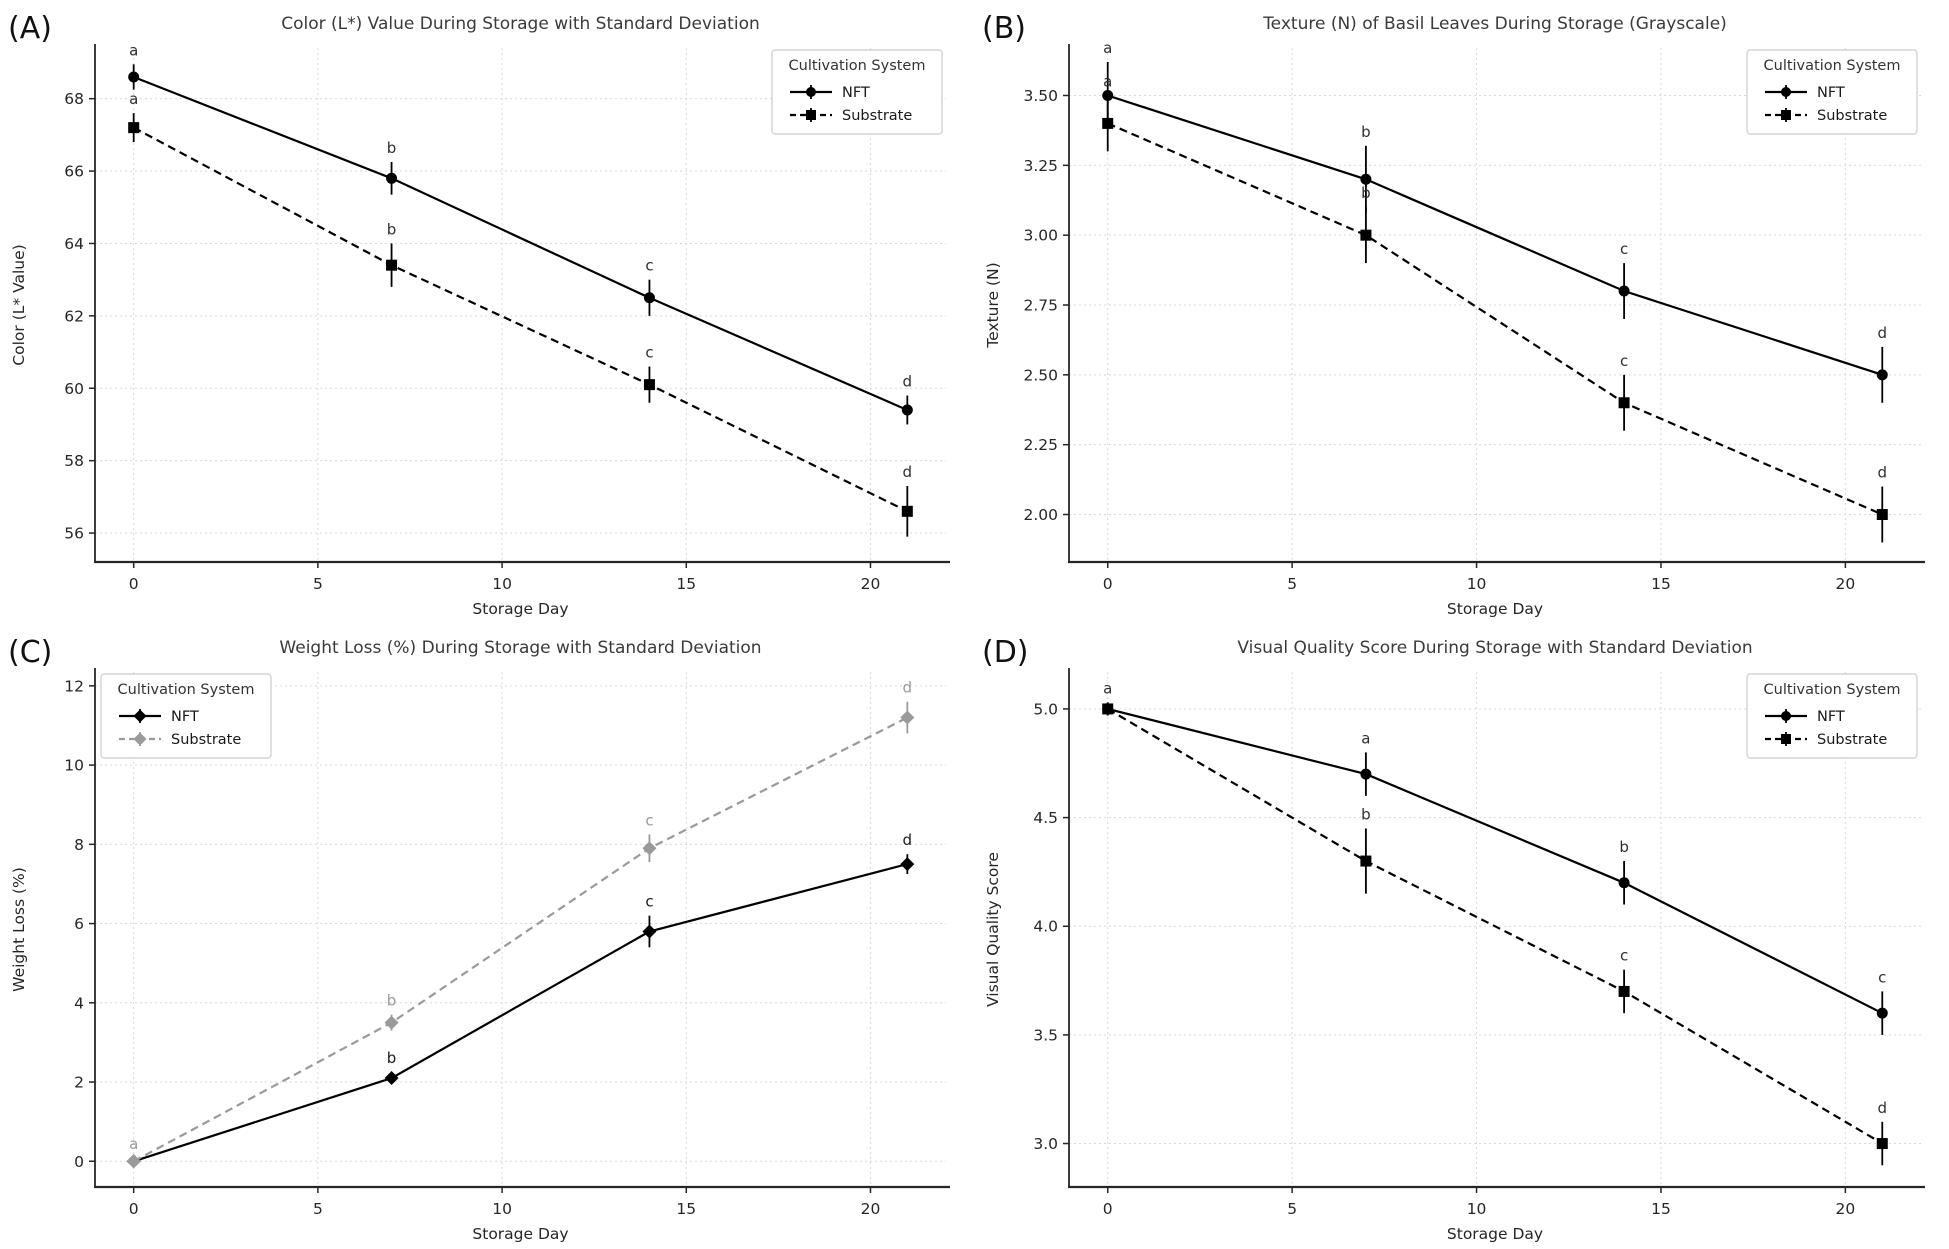 The width and height of the screenshot is (1949, 1249). Describe the element at coordinates (1292, 1209) in the screenshot. I see `x-tick-label: 5` at that location.